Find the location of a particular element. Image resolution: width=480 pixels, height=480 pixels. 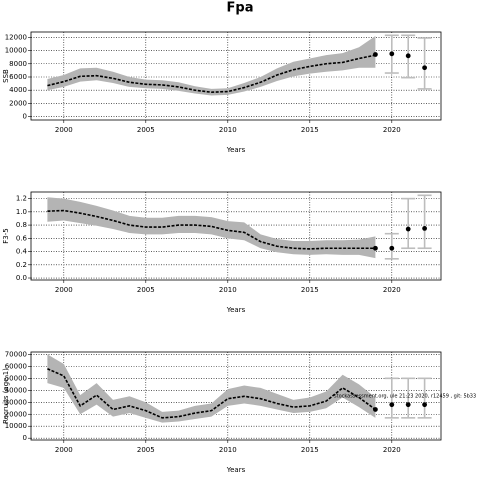

y-tick-label: 70000 is located at coordinates (16, 354).